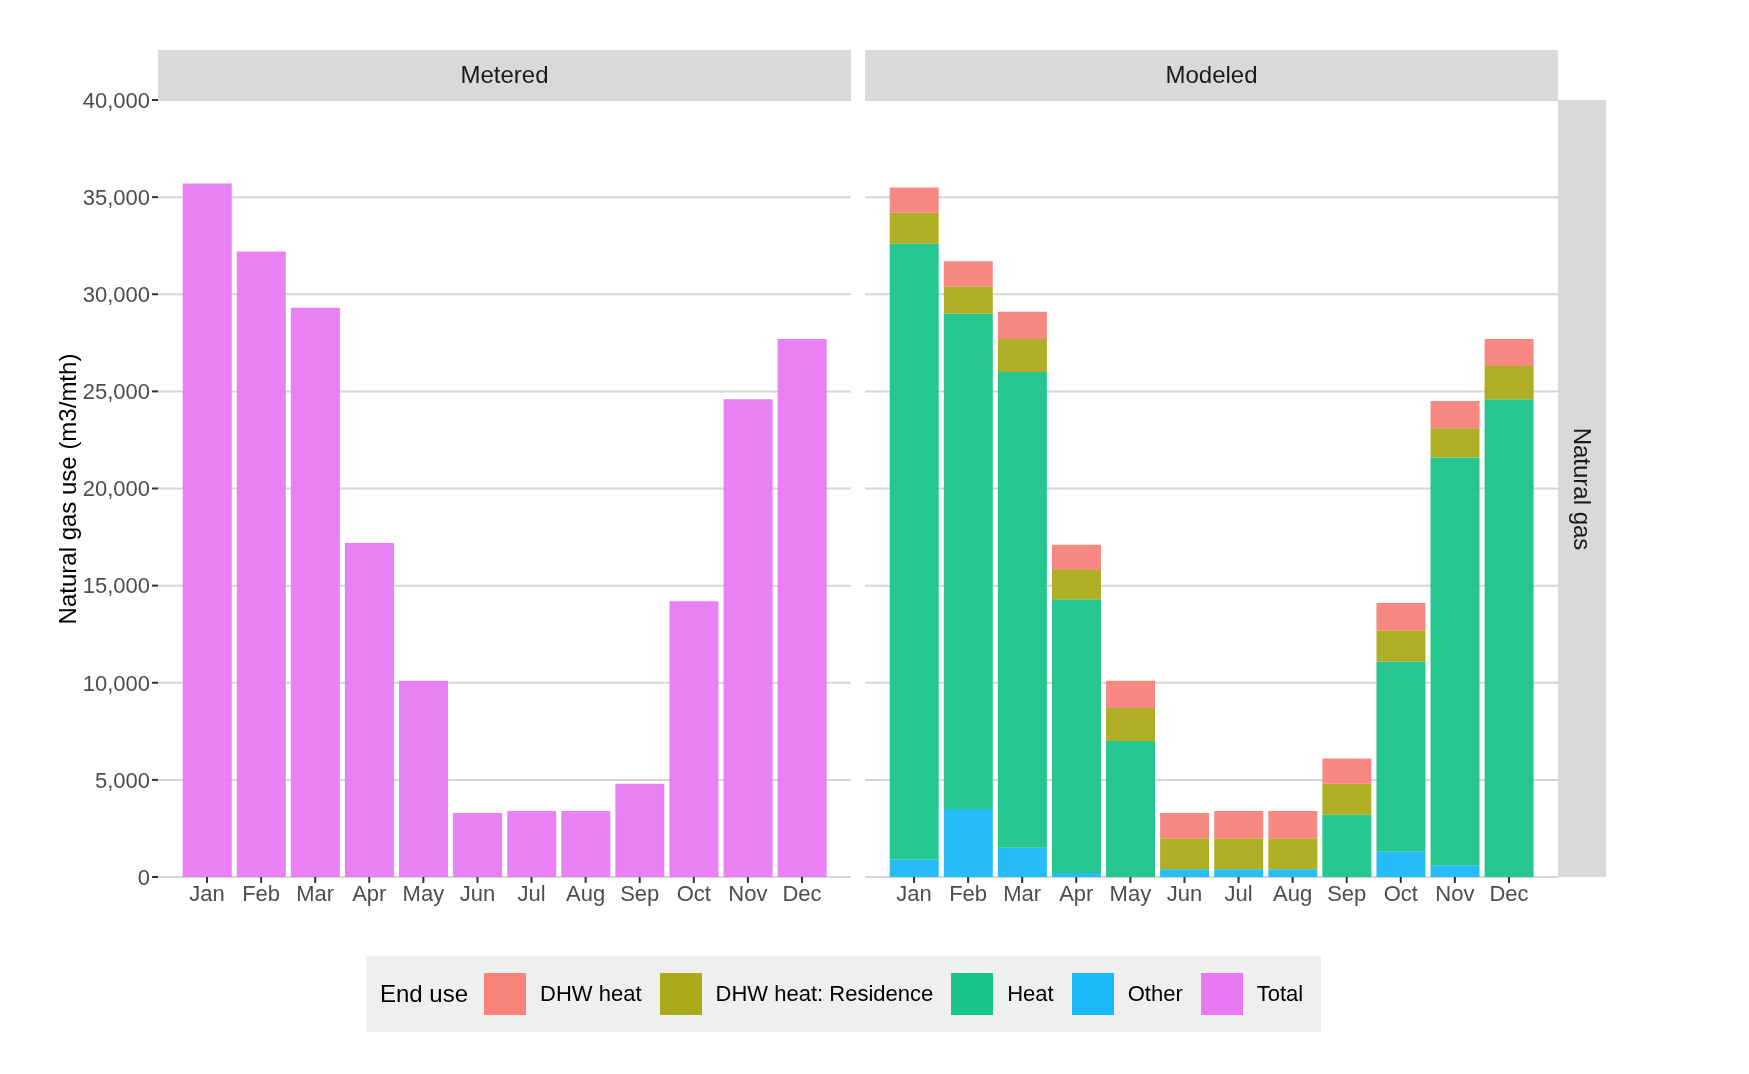  Describe the element at coordinates (424, 994) in the screenshot. I see `legend-title: End use` at that location.